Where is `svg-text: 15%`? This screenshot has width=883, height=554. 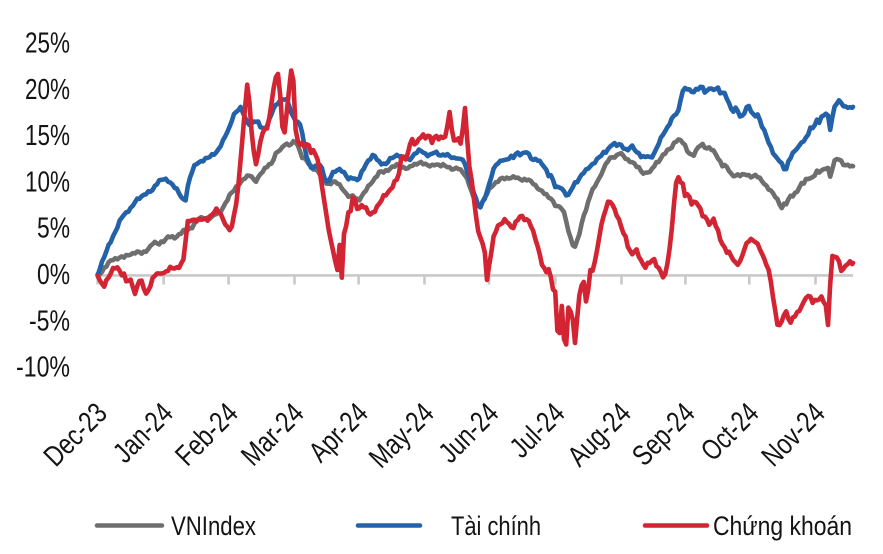 svg-text: 15% is located at coordinates (47, 136).